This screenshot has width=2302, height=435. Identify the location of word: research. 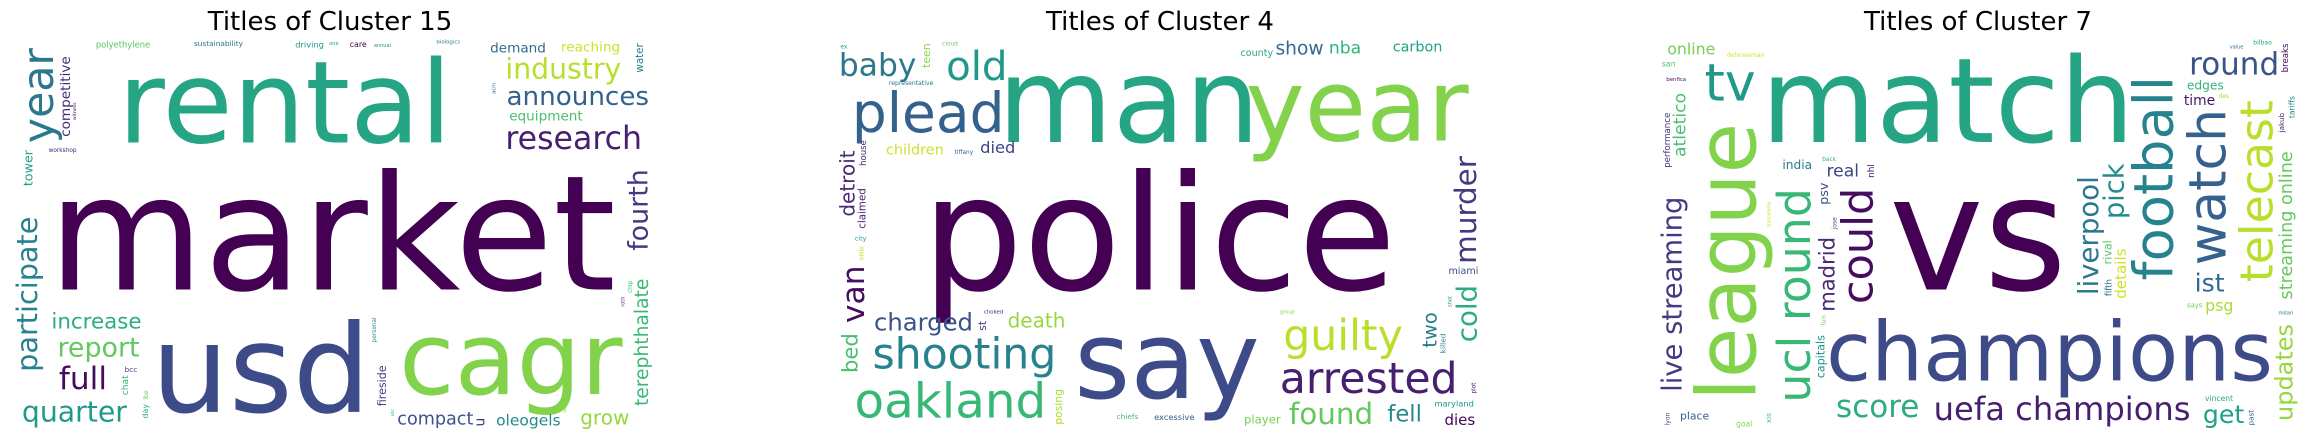
(573, 139).